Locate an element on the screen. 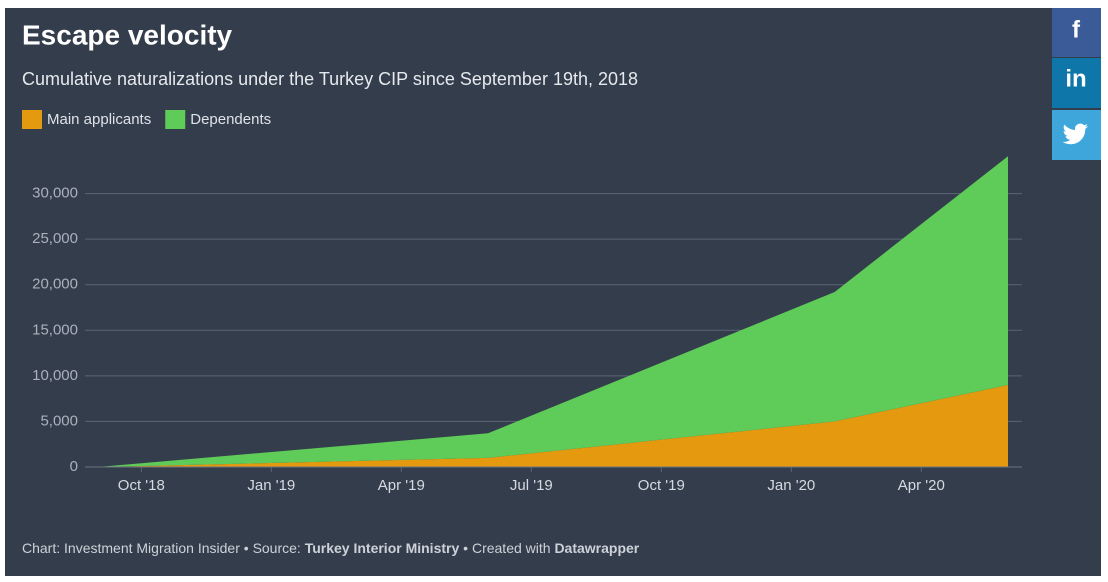 The image size is (1108, 582). share-facebook: f is located at coordinates (1076, 32).